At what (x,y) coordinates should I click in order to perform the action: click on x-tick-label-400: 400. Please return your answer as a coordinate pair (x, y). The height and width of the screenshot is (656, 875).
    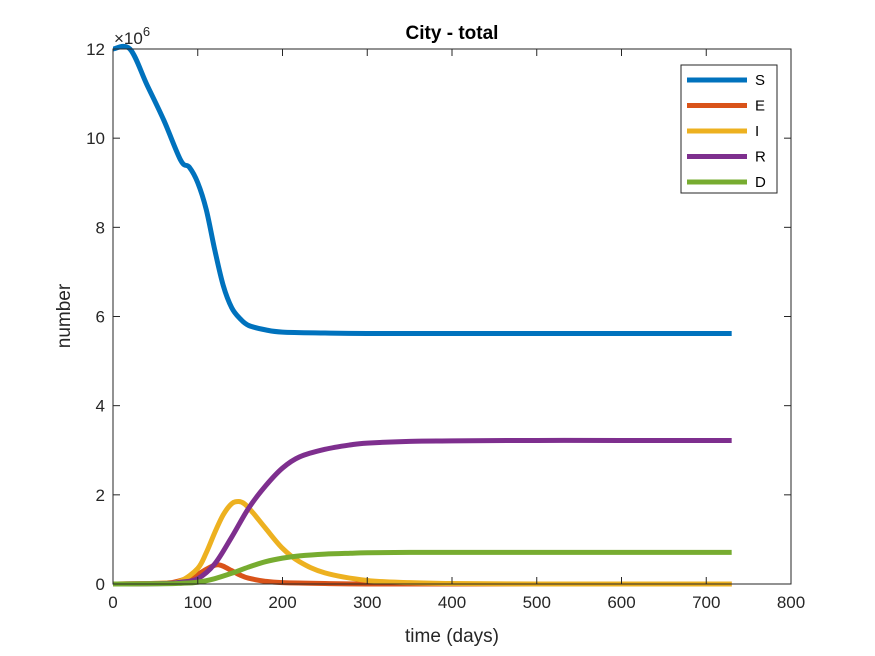
    Looking at the image, I should click on (452, 602).